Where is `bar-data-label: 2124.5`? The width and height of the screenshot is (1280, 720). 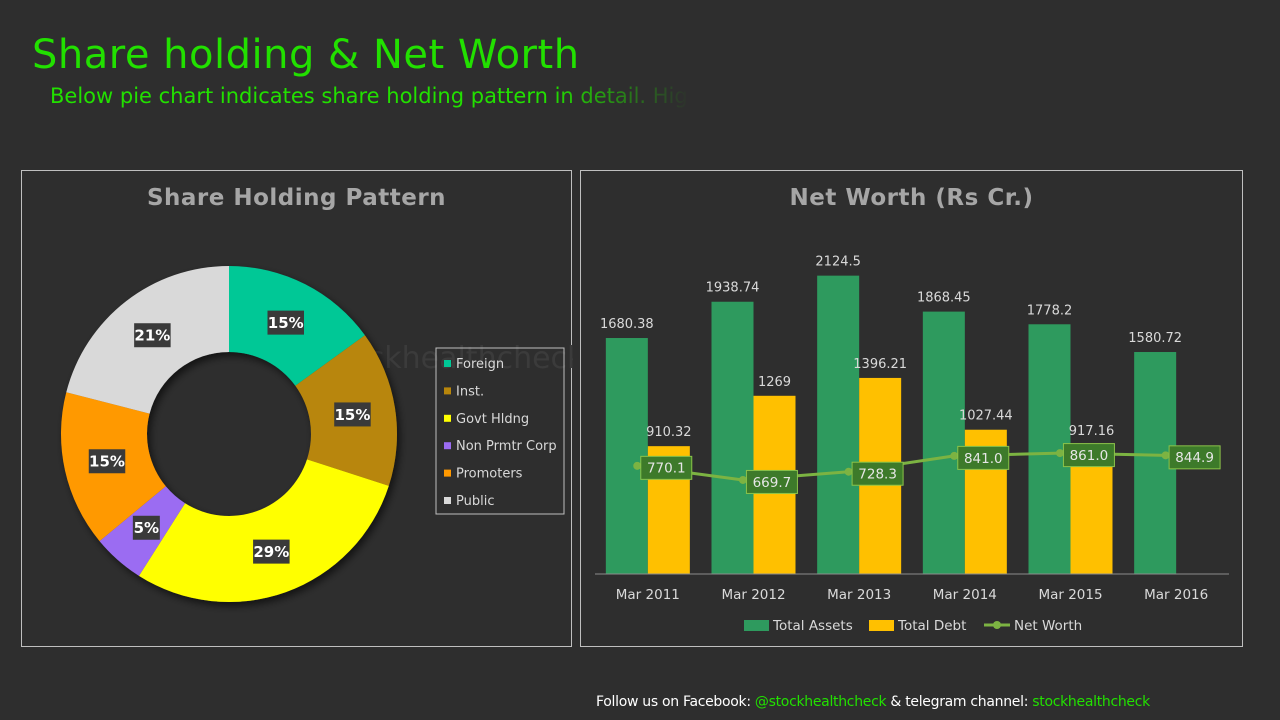 bar-data-label: 2124.5 is located at coordinates (838, 262).